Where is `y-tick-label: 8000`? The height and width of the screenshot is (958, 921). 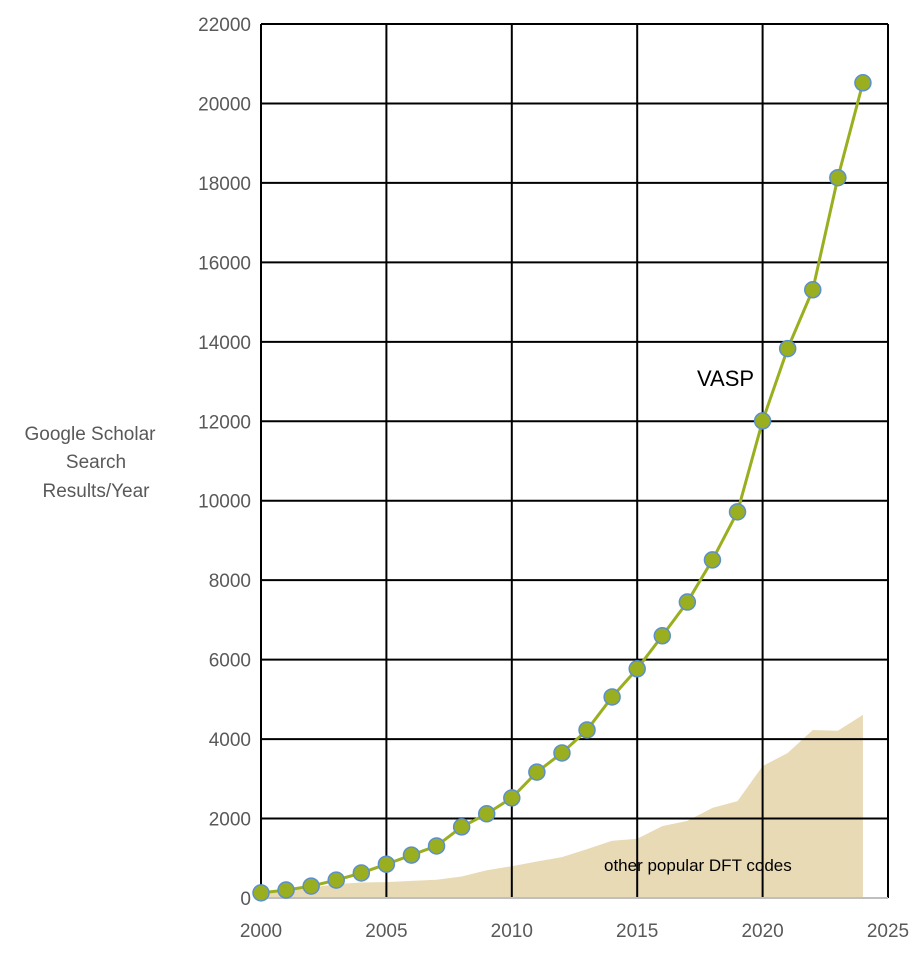 y-tick-label: 8000 is located at coordinates (230, 581).